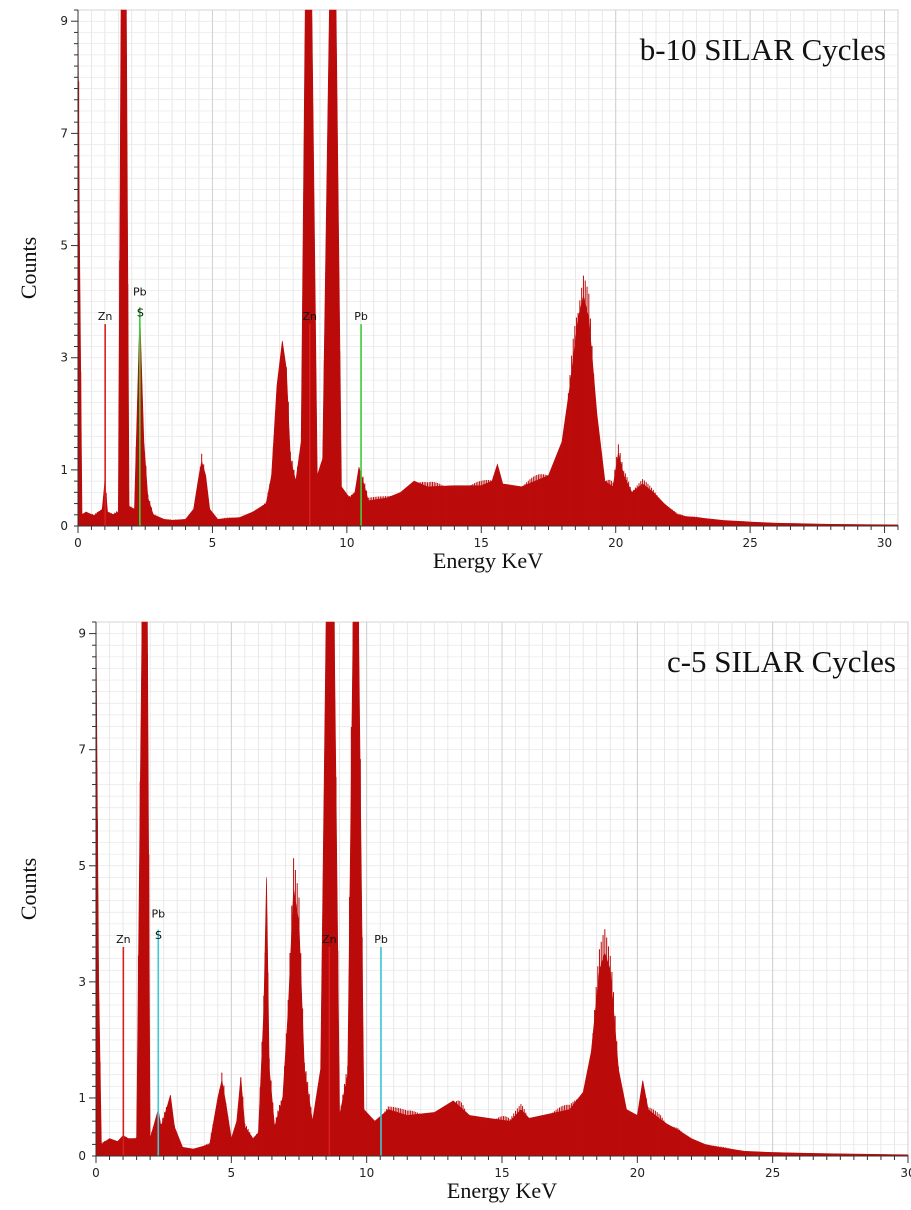 The width and height of the screenshot is (911, 1210). I want to click on plot-title: b-10 SILAR Cycles, so click(763, 49).